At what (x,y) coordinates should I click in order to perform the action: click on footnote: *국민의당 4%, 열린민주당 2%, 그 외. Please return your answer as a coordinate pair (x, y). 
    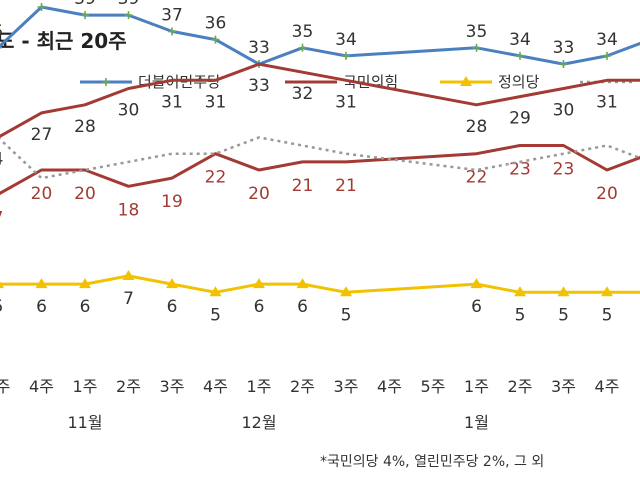
    Looking at the image, I should click on (432, 462).